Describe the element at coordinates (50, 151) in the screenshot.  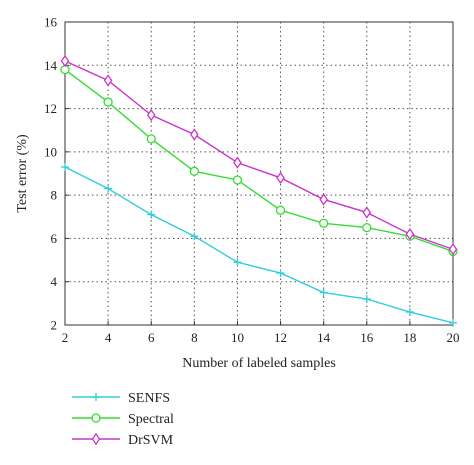
I see `y-tick-label: 10` at that location.